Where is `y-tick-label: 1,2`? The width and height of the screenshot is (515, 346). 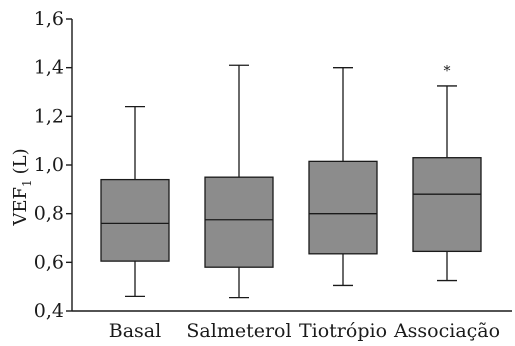 y-tick-label: 1,2 is located at coordinates (49, 116).